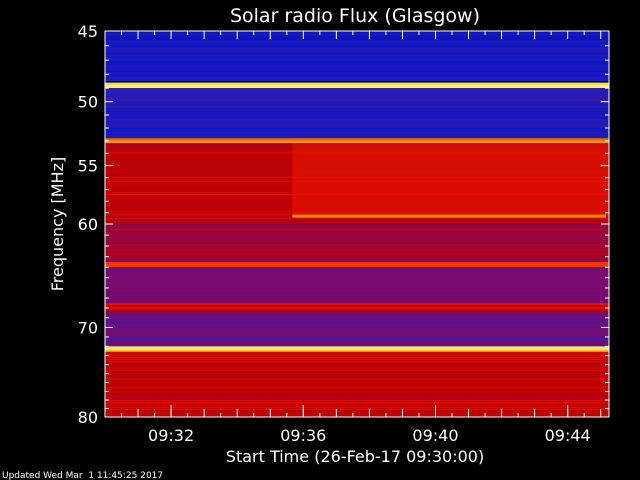  Describe the element at coordinates (82, 475) in the screenshot. I see `updated-timestamp: Updated Wed Mar 1 11:45:25 2017` at that location.